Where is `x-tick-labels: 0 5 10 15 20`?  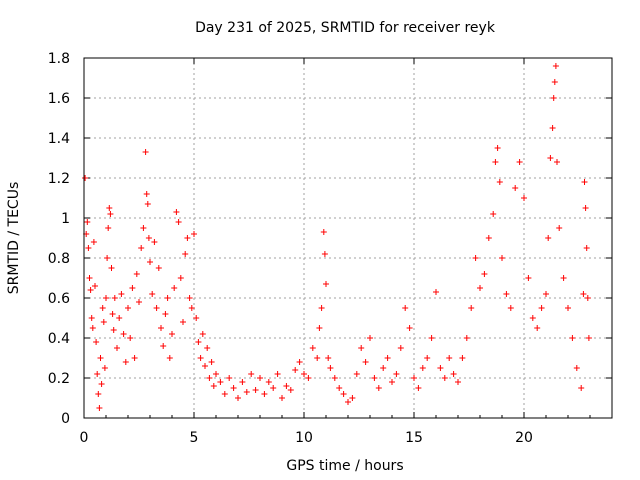
x-tick-labels: 0 5 10 15 20 is located at coordinates (306, 438).